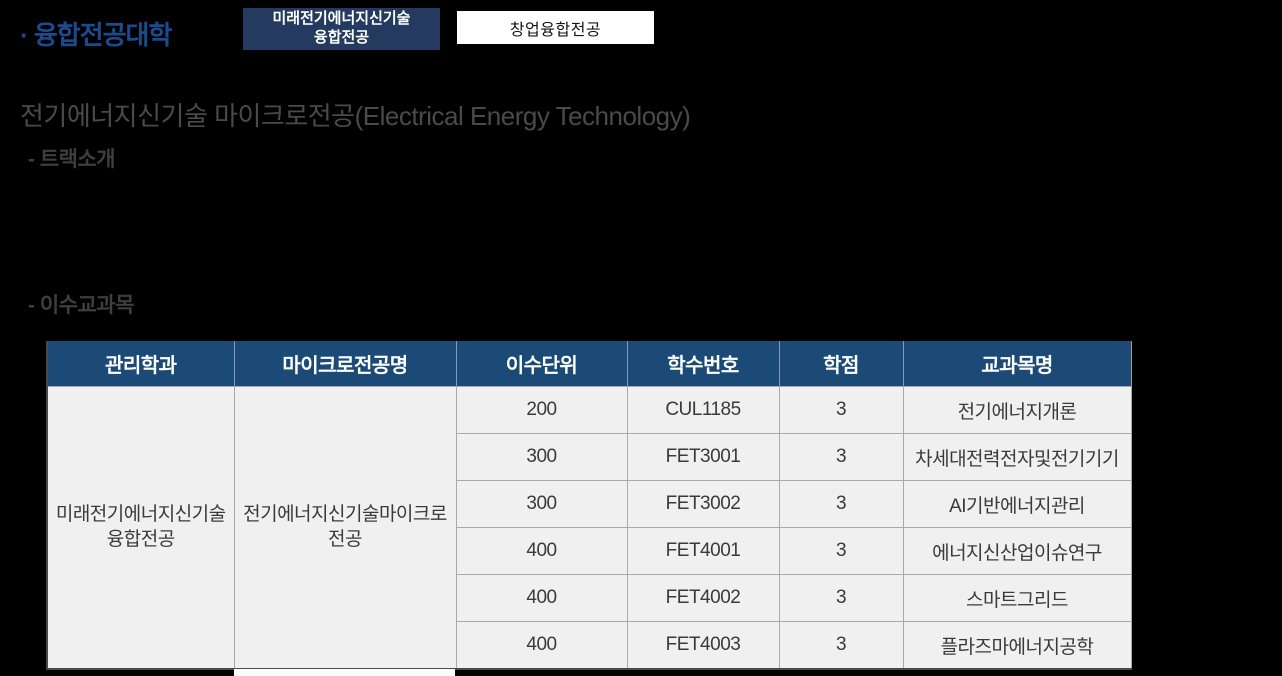  Describe the element at coordinates (703, 598) in the screenshot. I see `code-cell: FET4002` at that location.